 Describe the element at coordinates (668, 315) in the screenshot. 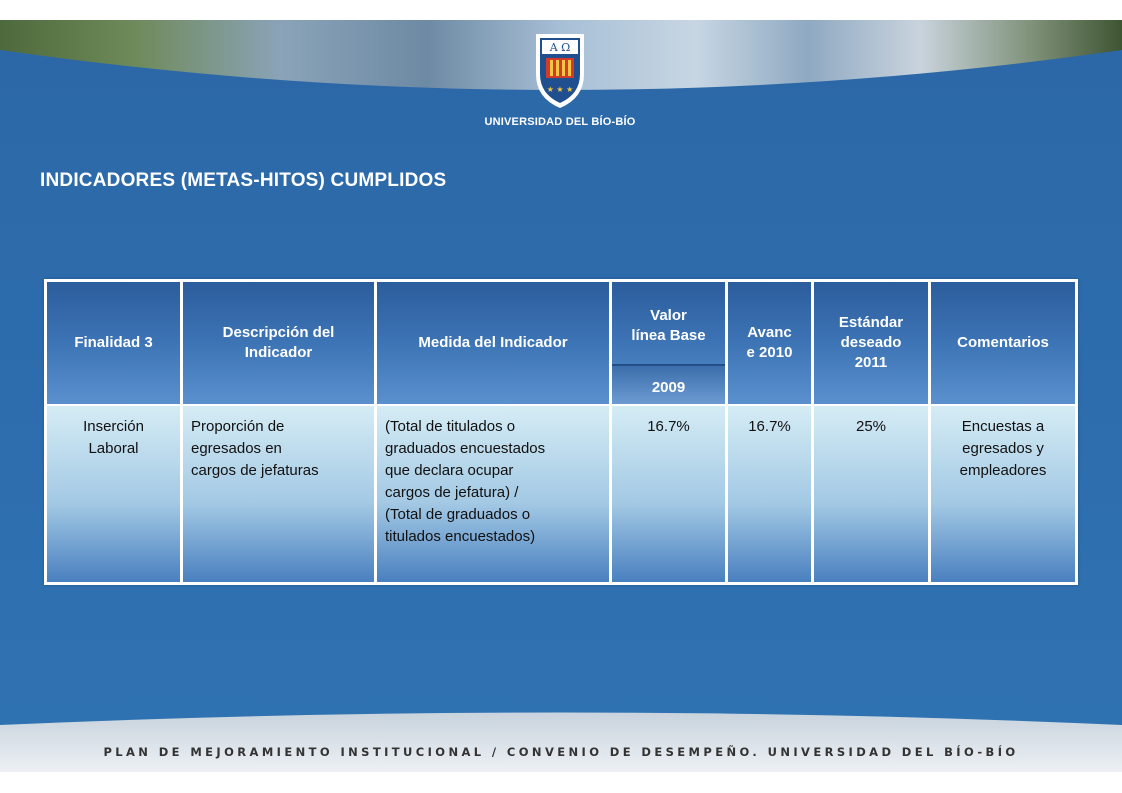

I see `header-valor-line1: Valor` at that location.